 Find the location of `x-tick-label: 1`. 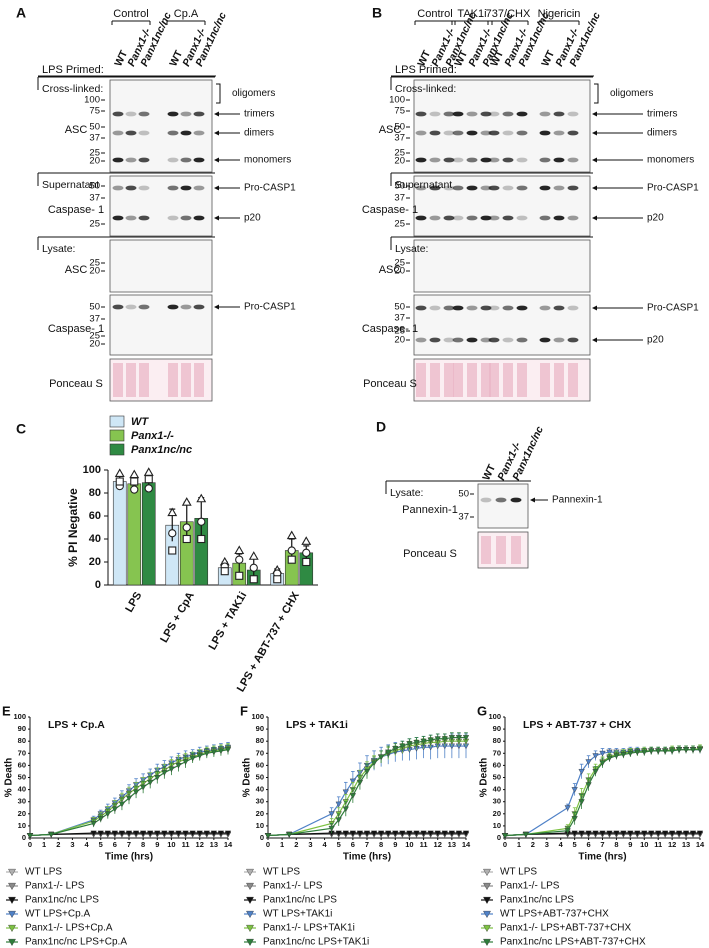

x-tick-label: 1 is located at coordinates (519, 844).